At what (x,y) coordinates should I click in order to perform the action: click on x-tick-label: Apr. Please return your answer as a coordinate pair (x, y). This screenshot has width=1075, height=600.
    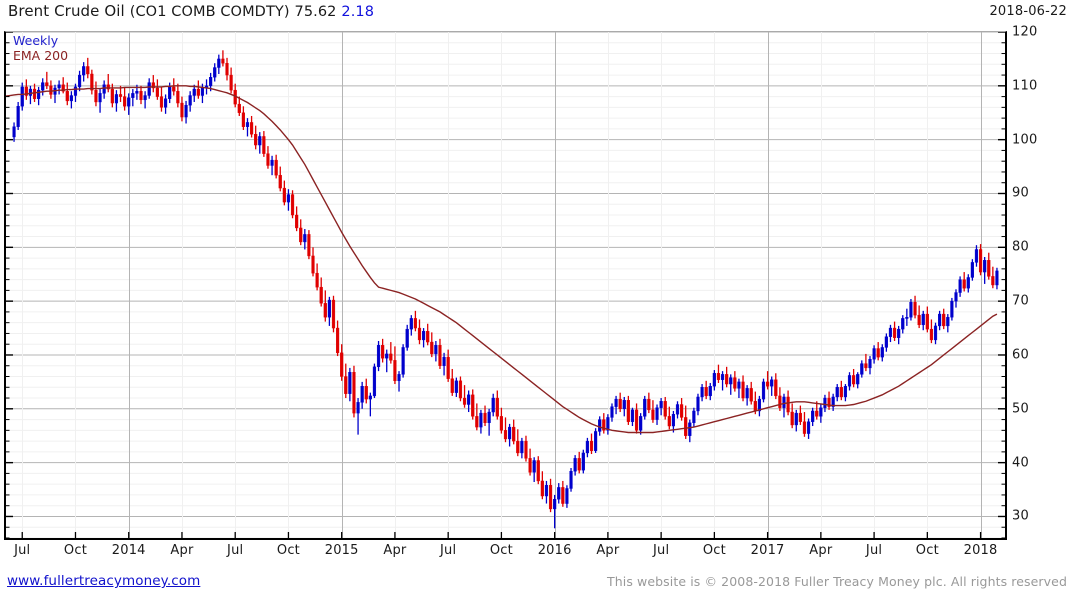
    Looking at the image, I should click on (821, 550).